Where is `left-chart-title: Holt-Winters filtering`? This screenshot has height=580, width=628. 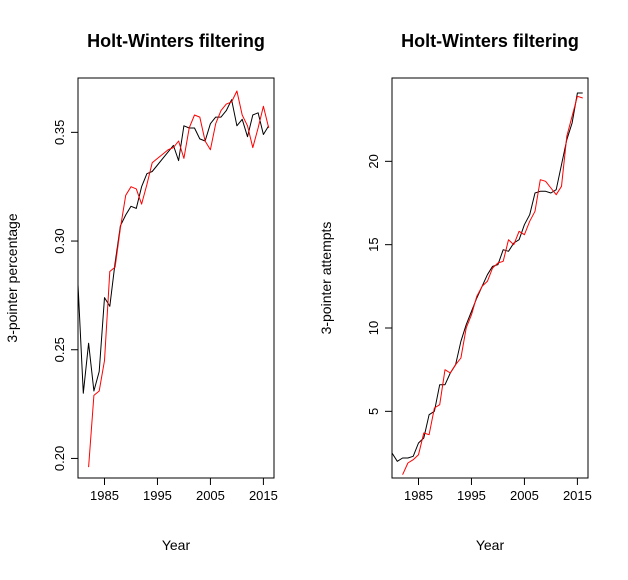
left-chart-title: Holt-Winters filtering is located at coordinates (176, 41).